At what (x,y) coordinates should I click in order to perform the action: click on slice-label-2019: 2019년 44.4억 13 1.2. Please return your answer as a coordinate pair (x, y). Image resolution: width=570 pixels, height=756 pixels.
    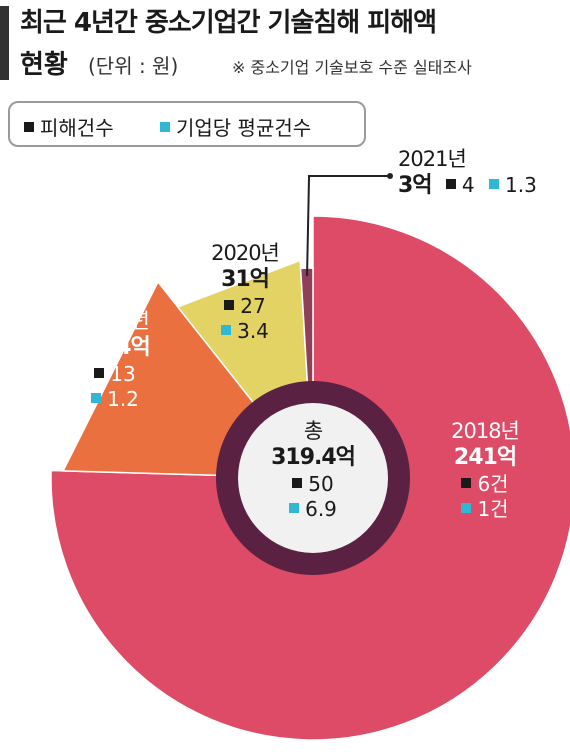
    Looking at the image, I should click on (115, 360).